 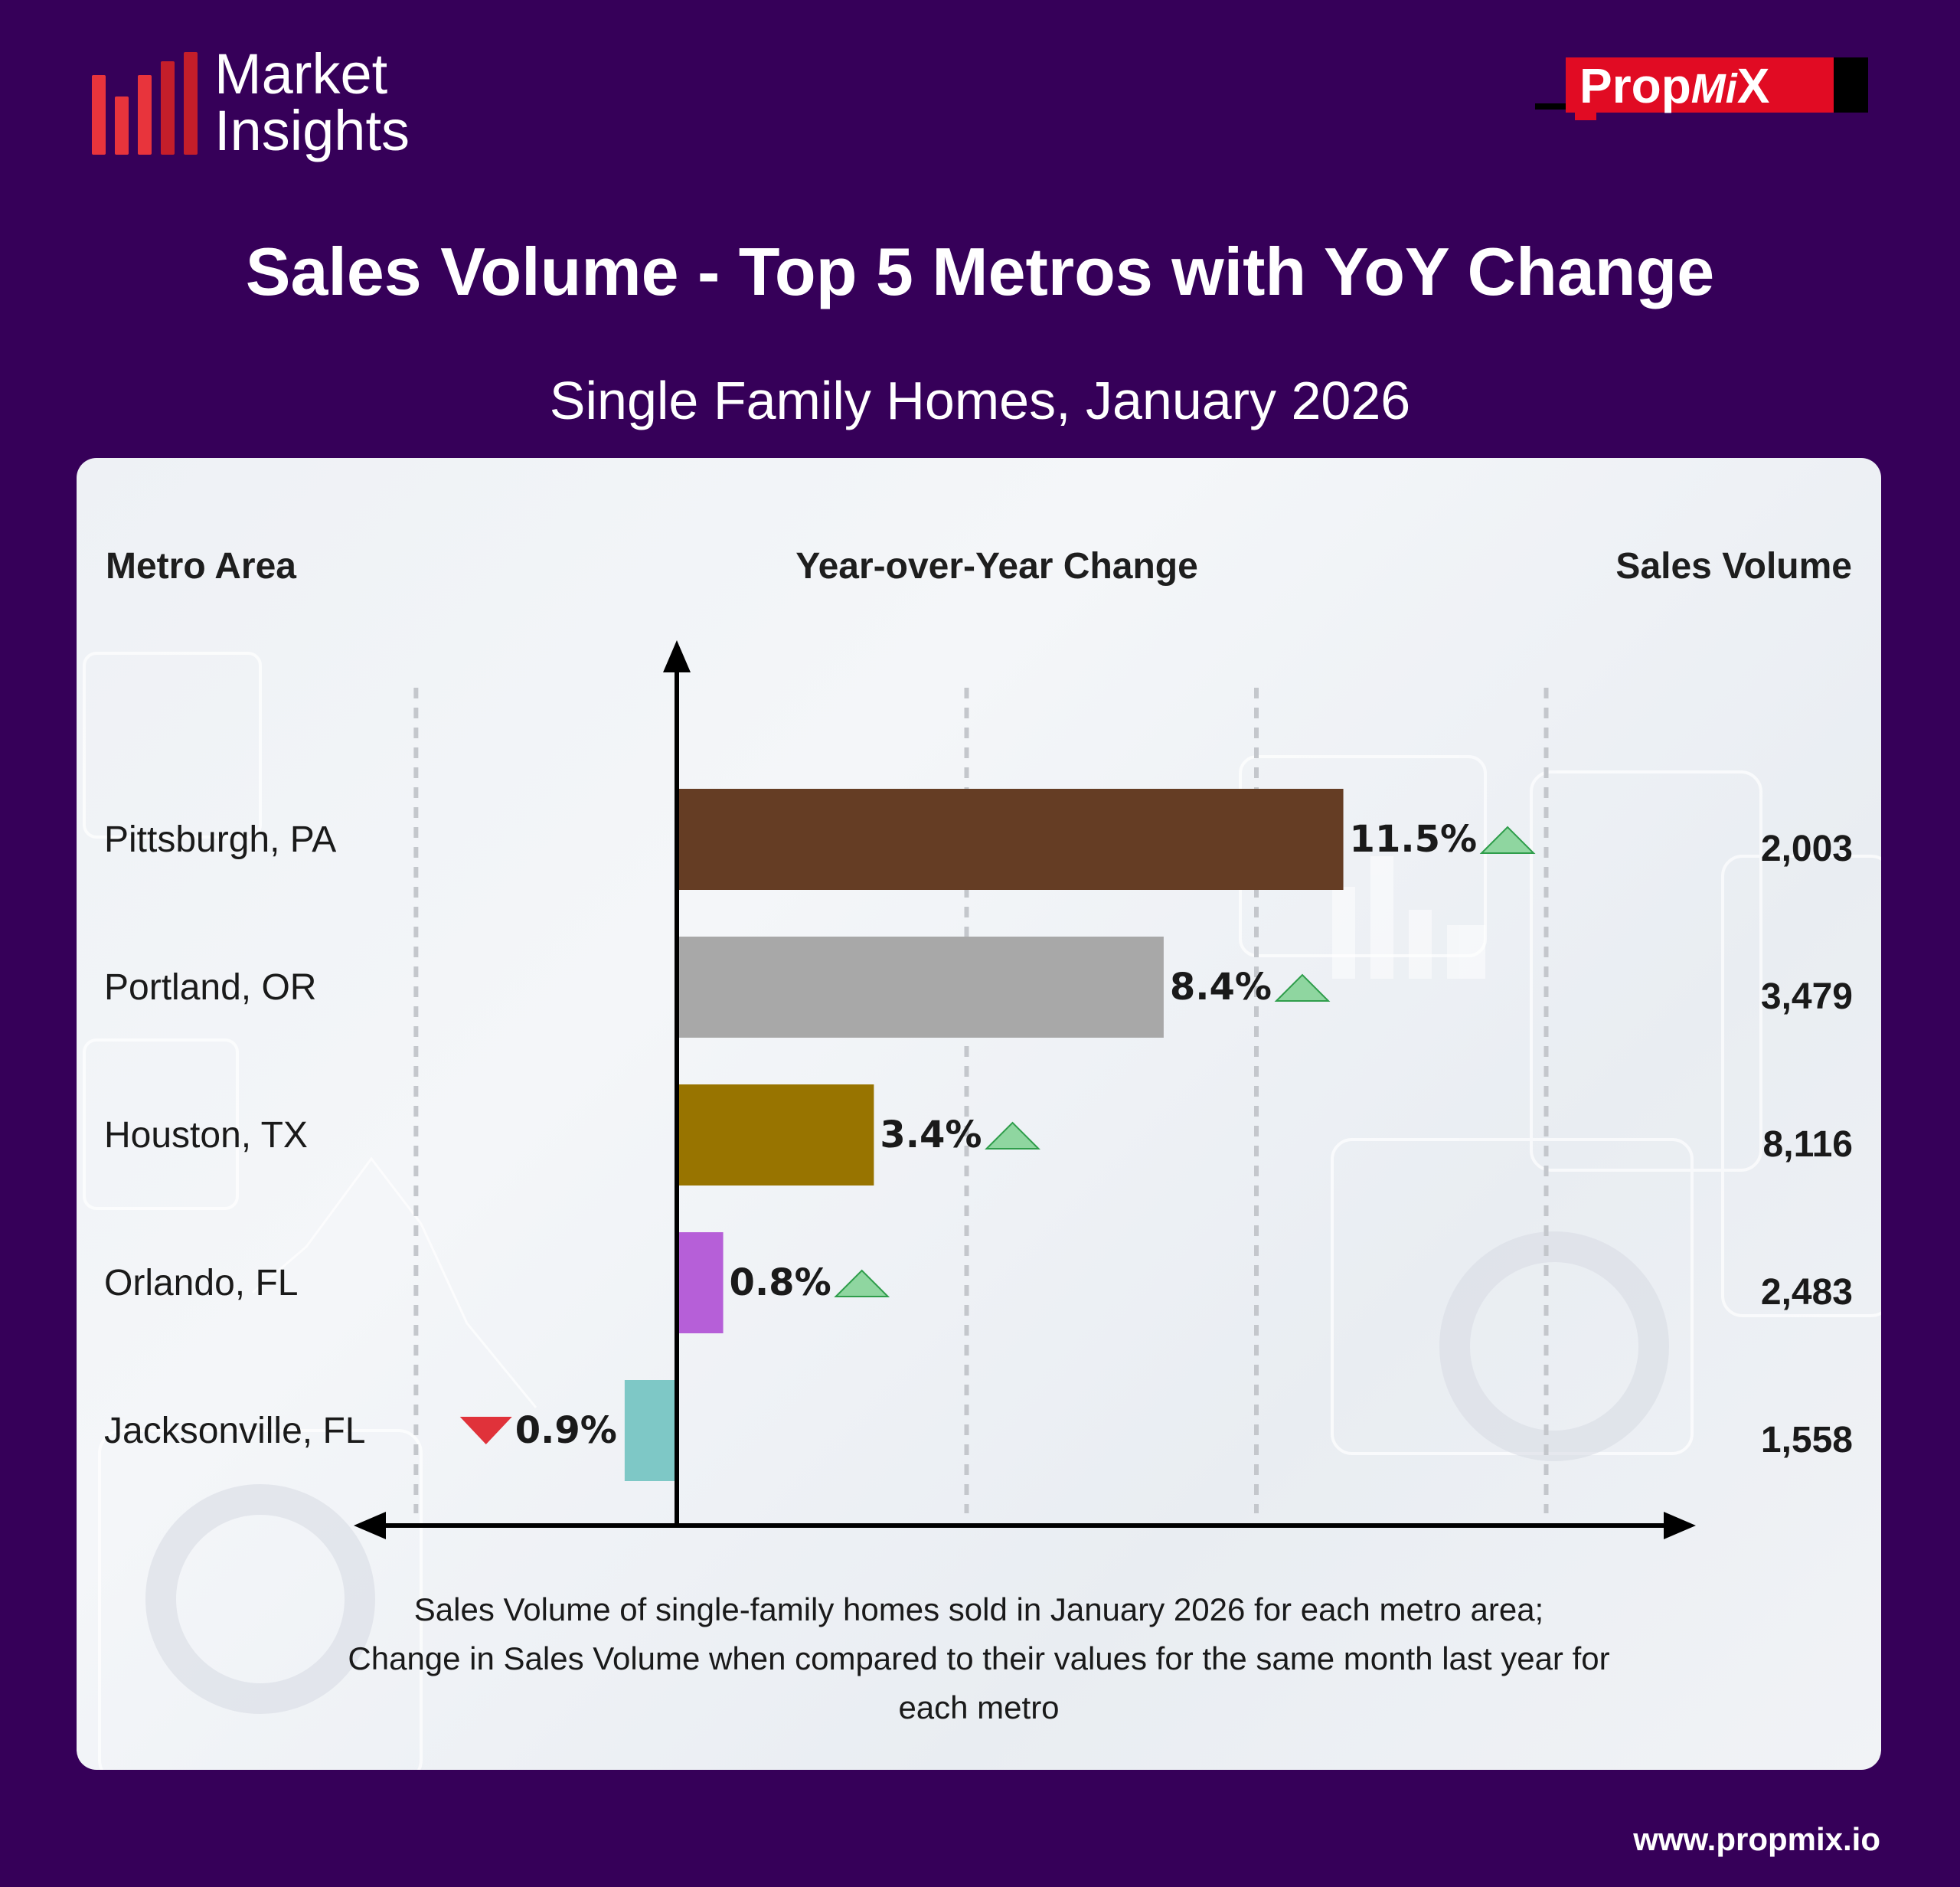 I want to click on page-subtitle: Single Family Homes, January 2026, so click(x=980, y=401).